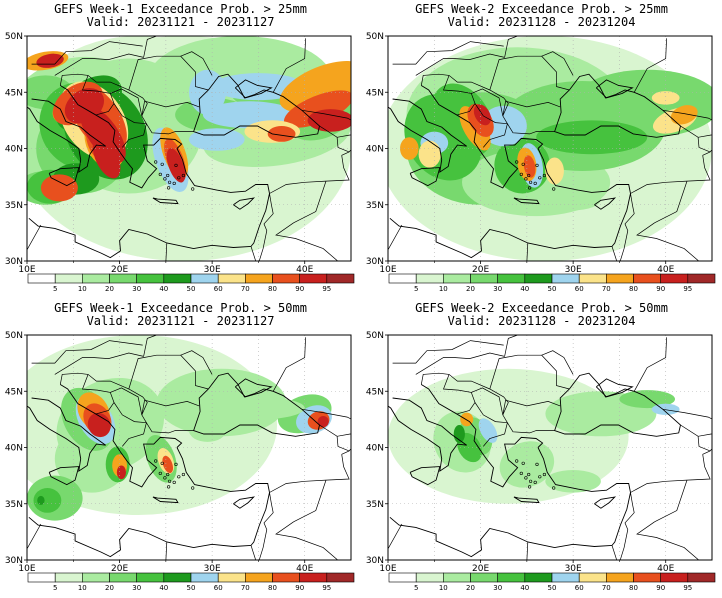  I want to click on colorbar-label: 90, so click(660, 289).